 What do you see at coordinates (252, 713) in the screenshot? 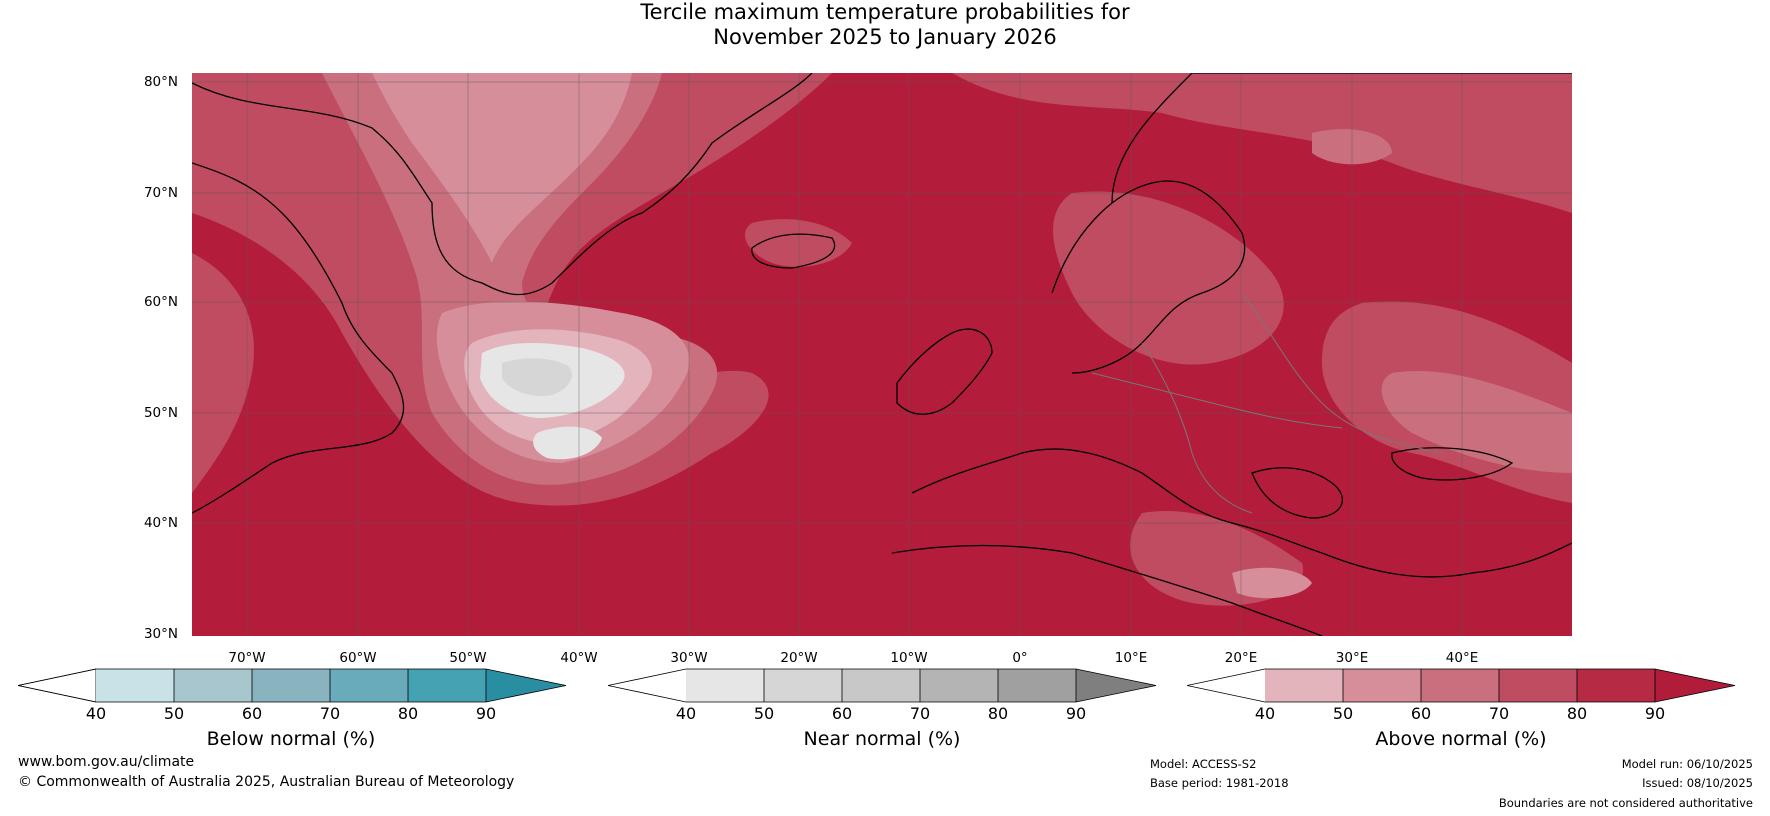
I see `cbar0-tick-60: 60` at bounding box center [252, 713].